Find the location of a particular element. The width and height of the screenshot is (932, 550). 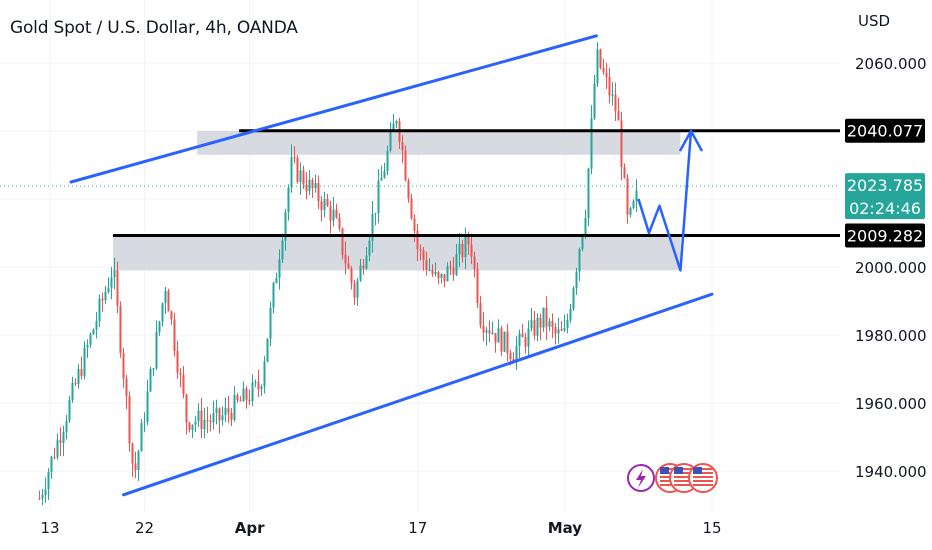

x-tick-label: 15 is located at coordinates (711, 528).